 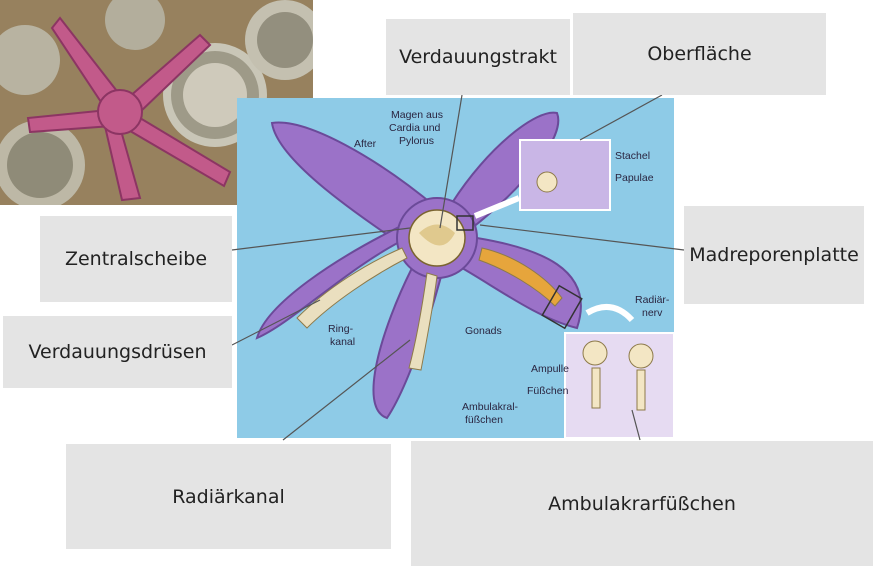 I want to click on label-ambulakral-1: Ambulakral-, so click(x=490, y=407).